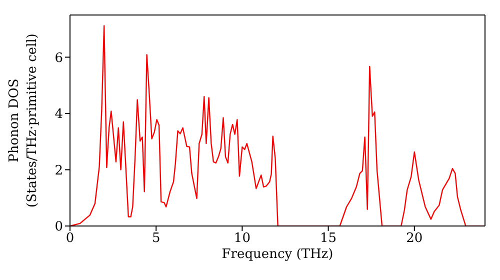 This screenshot has width=500, height=280. I want to click on x-tick-label: 15, so click(328, 238).